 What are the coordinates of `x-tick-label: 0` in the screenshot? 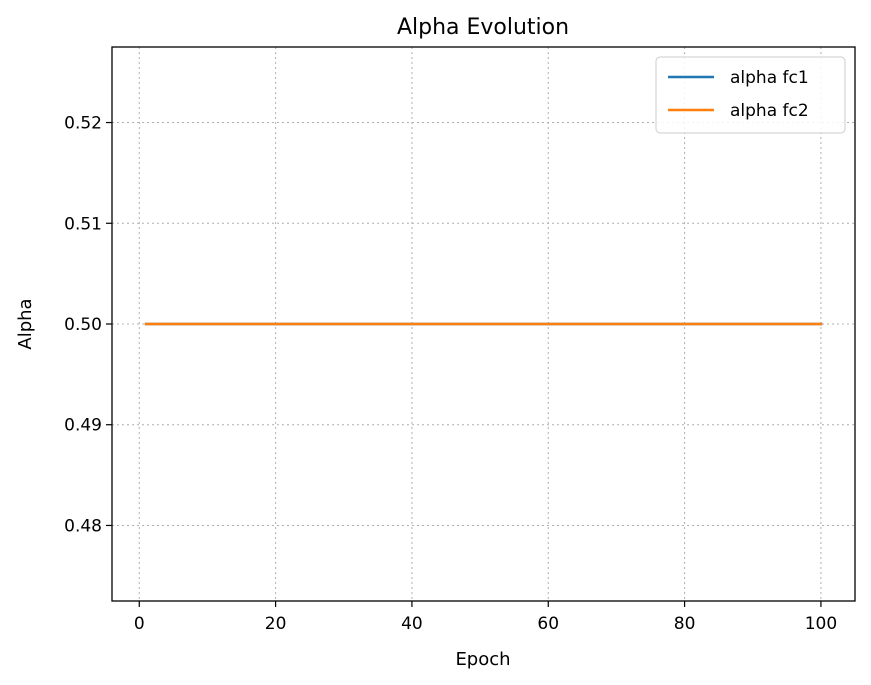 It's located at (139, 624).